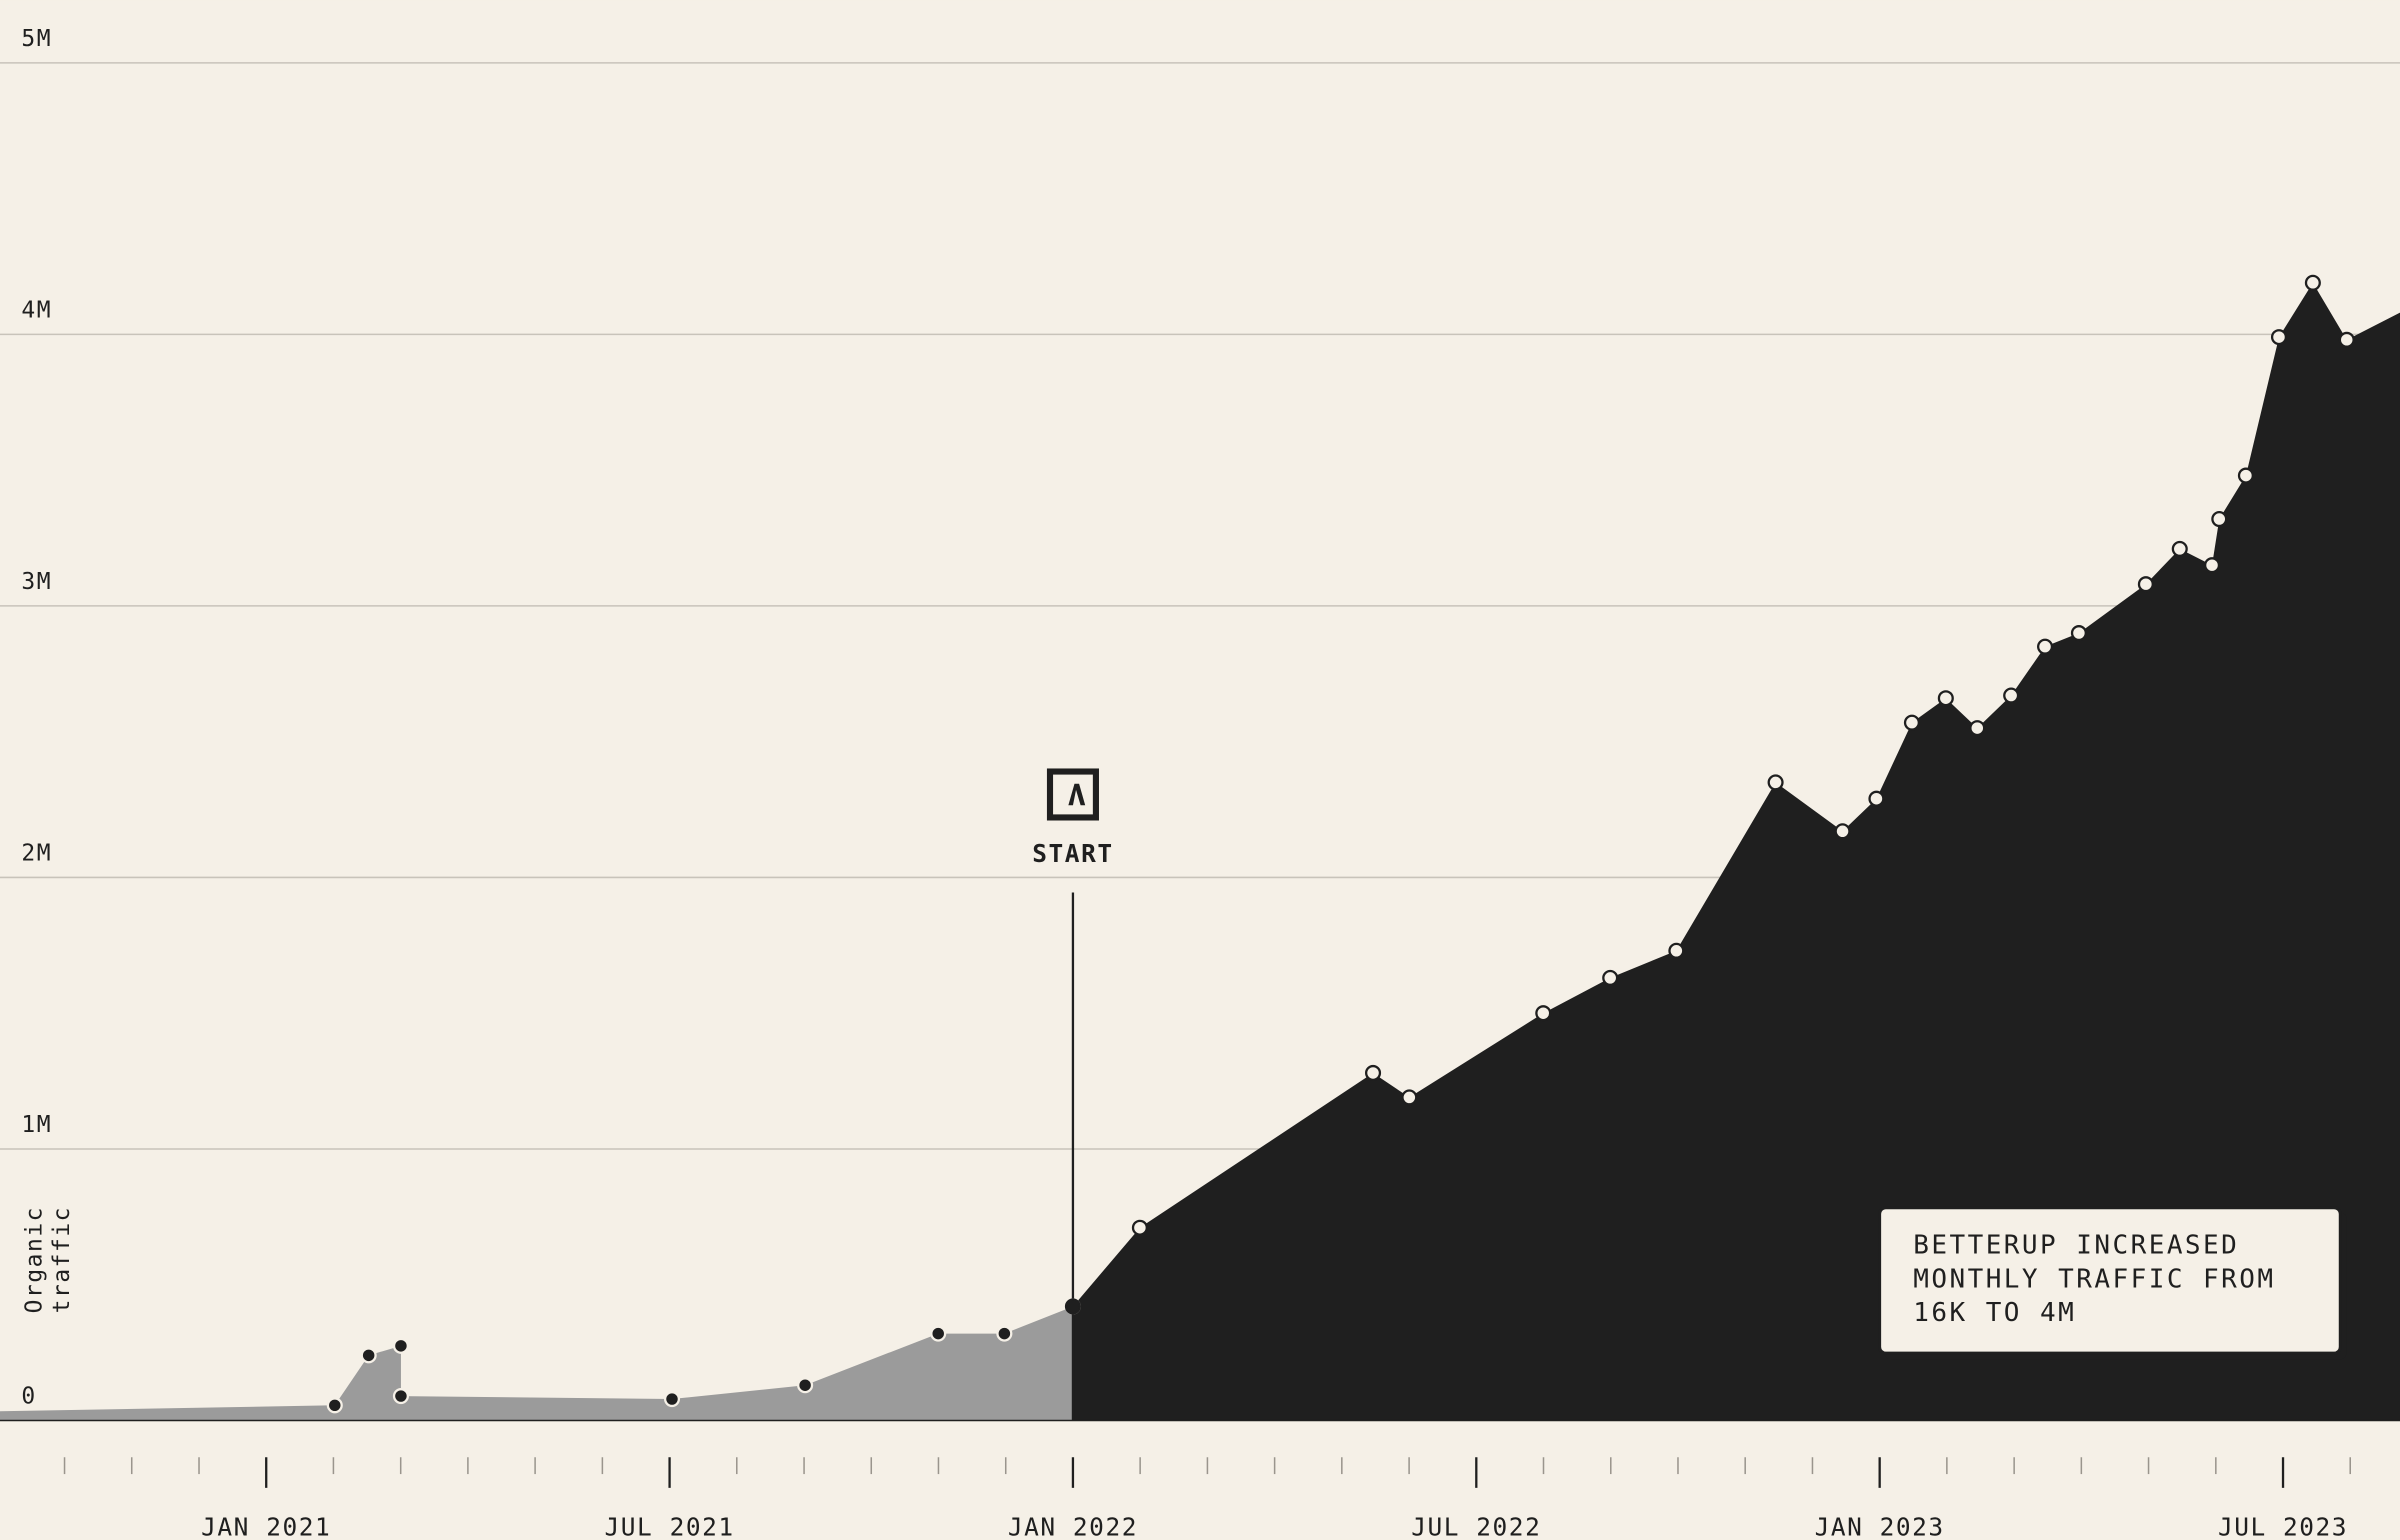 The width and height of the screenshot is (2400, 1540). What do you see at coordinates (36, 1125) in the screenshot?
I see `y-tick-label: 1M` at bounding box center [36, 1125].